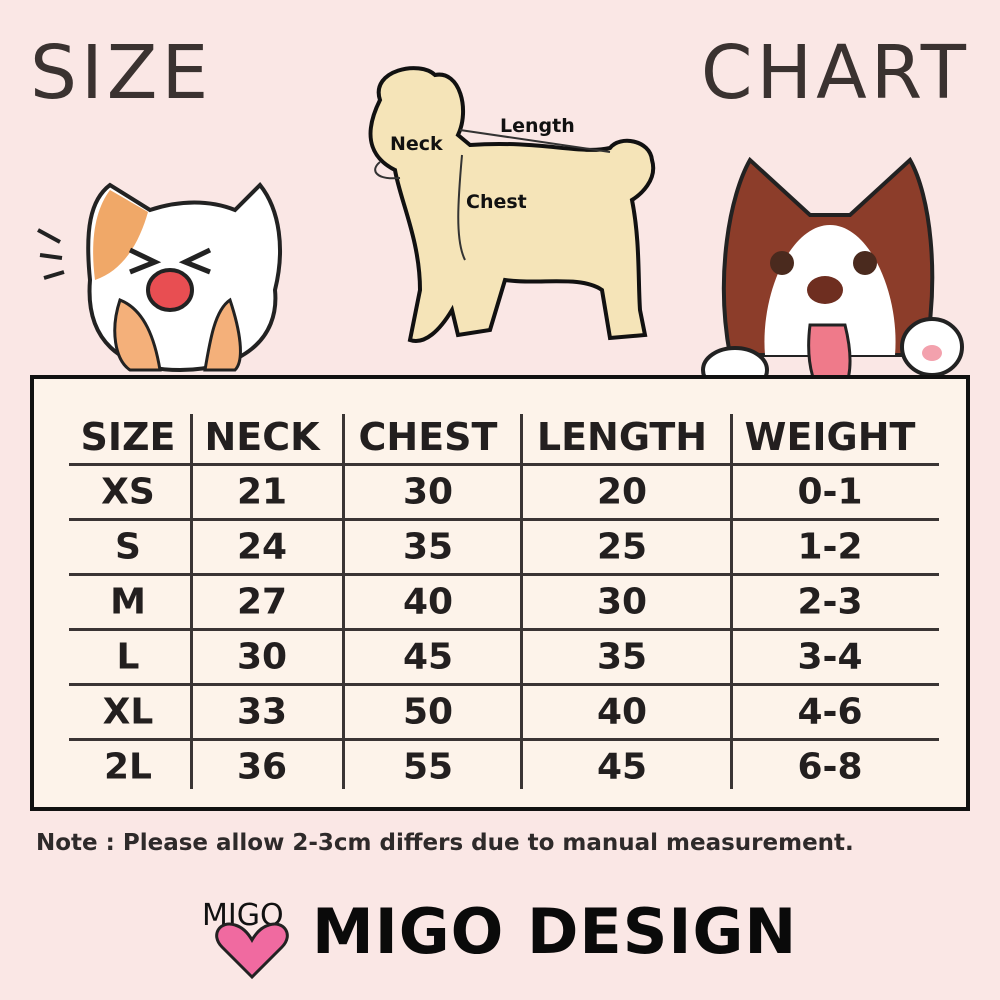 Image resolution: width=1000 pixels, height=1000 pixels. I want to click on table-cell-length: 30, so click(622, 602).